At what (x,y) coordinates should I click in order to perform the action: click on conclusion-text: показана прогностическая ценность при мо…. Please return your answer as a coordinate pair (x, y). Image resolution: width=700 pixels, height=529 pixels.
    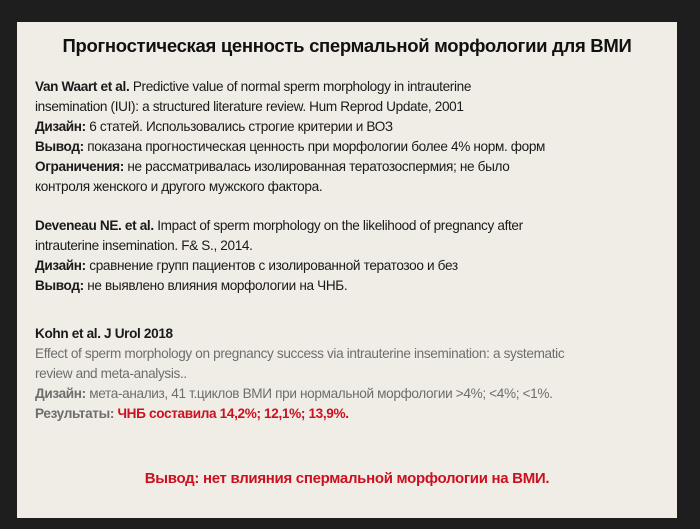
    Looking at the image, I should click on (316, 146).